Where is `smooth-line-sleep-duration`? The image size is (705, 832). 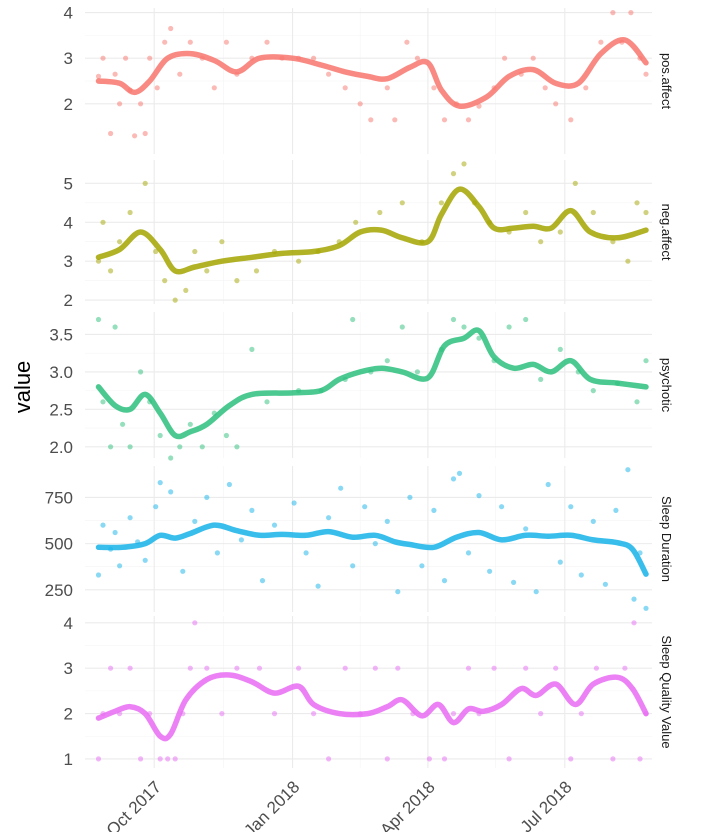
smooth-line-sleep-duration is located at coordinates (372, 549).